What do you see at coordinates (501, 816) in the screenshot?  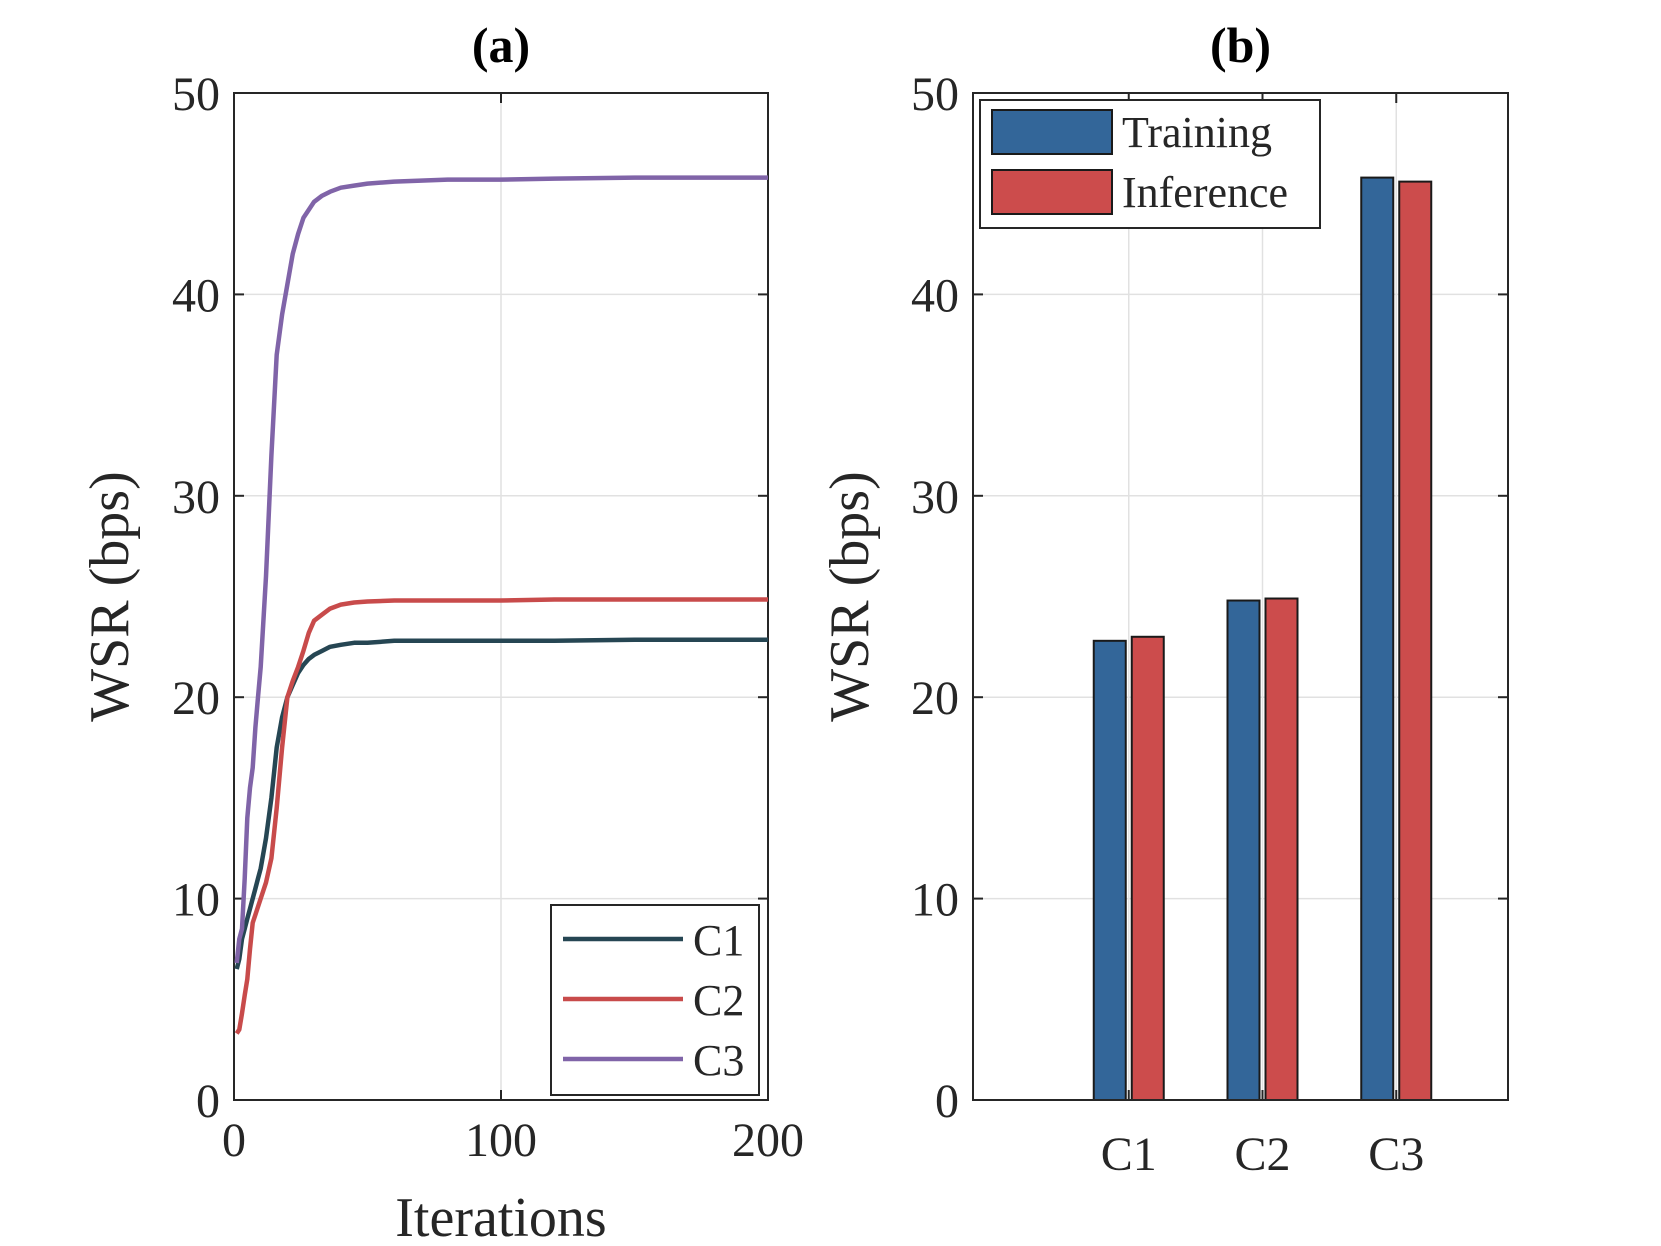 I see `series-line-c2` at bounding box center [501, 816].